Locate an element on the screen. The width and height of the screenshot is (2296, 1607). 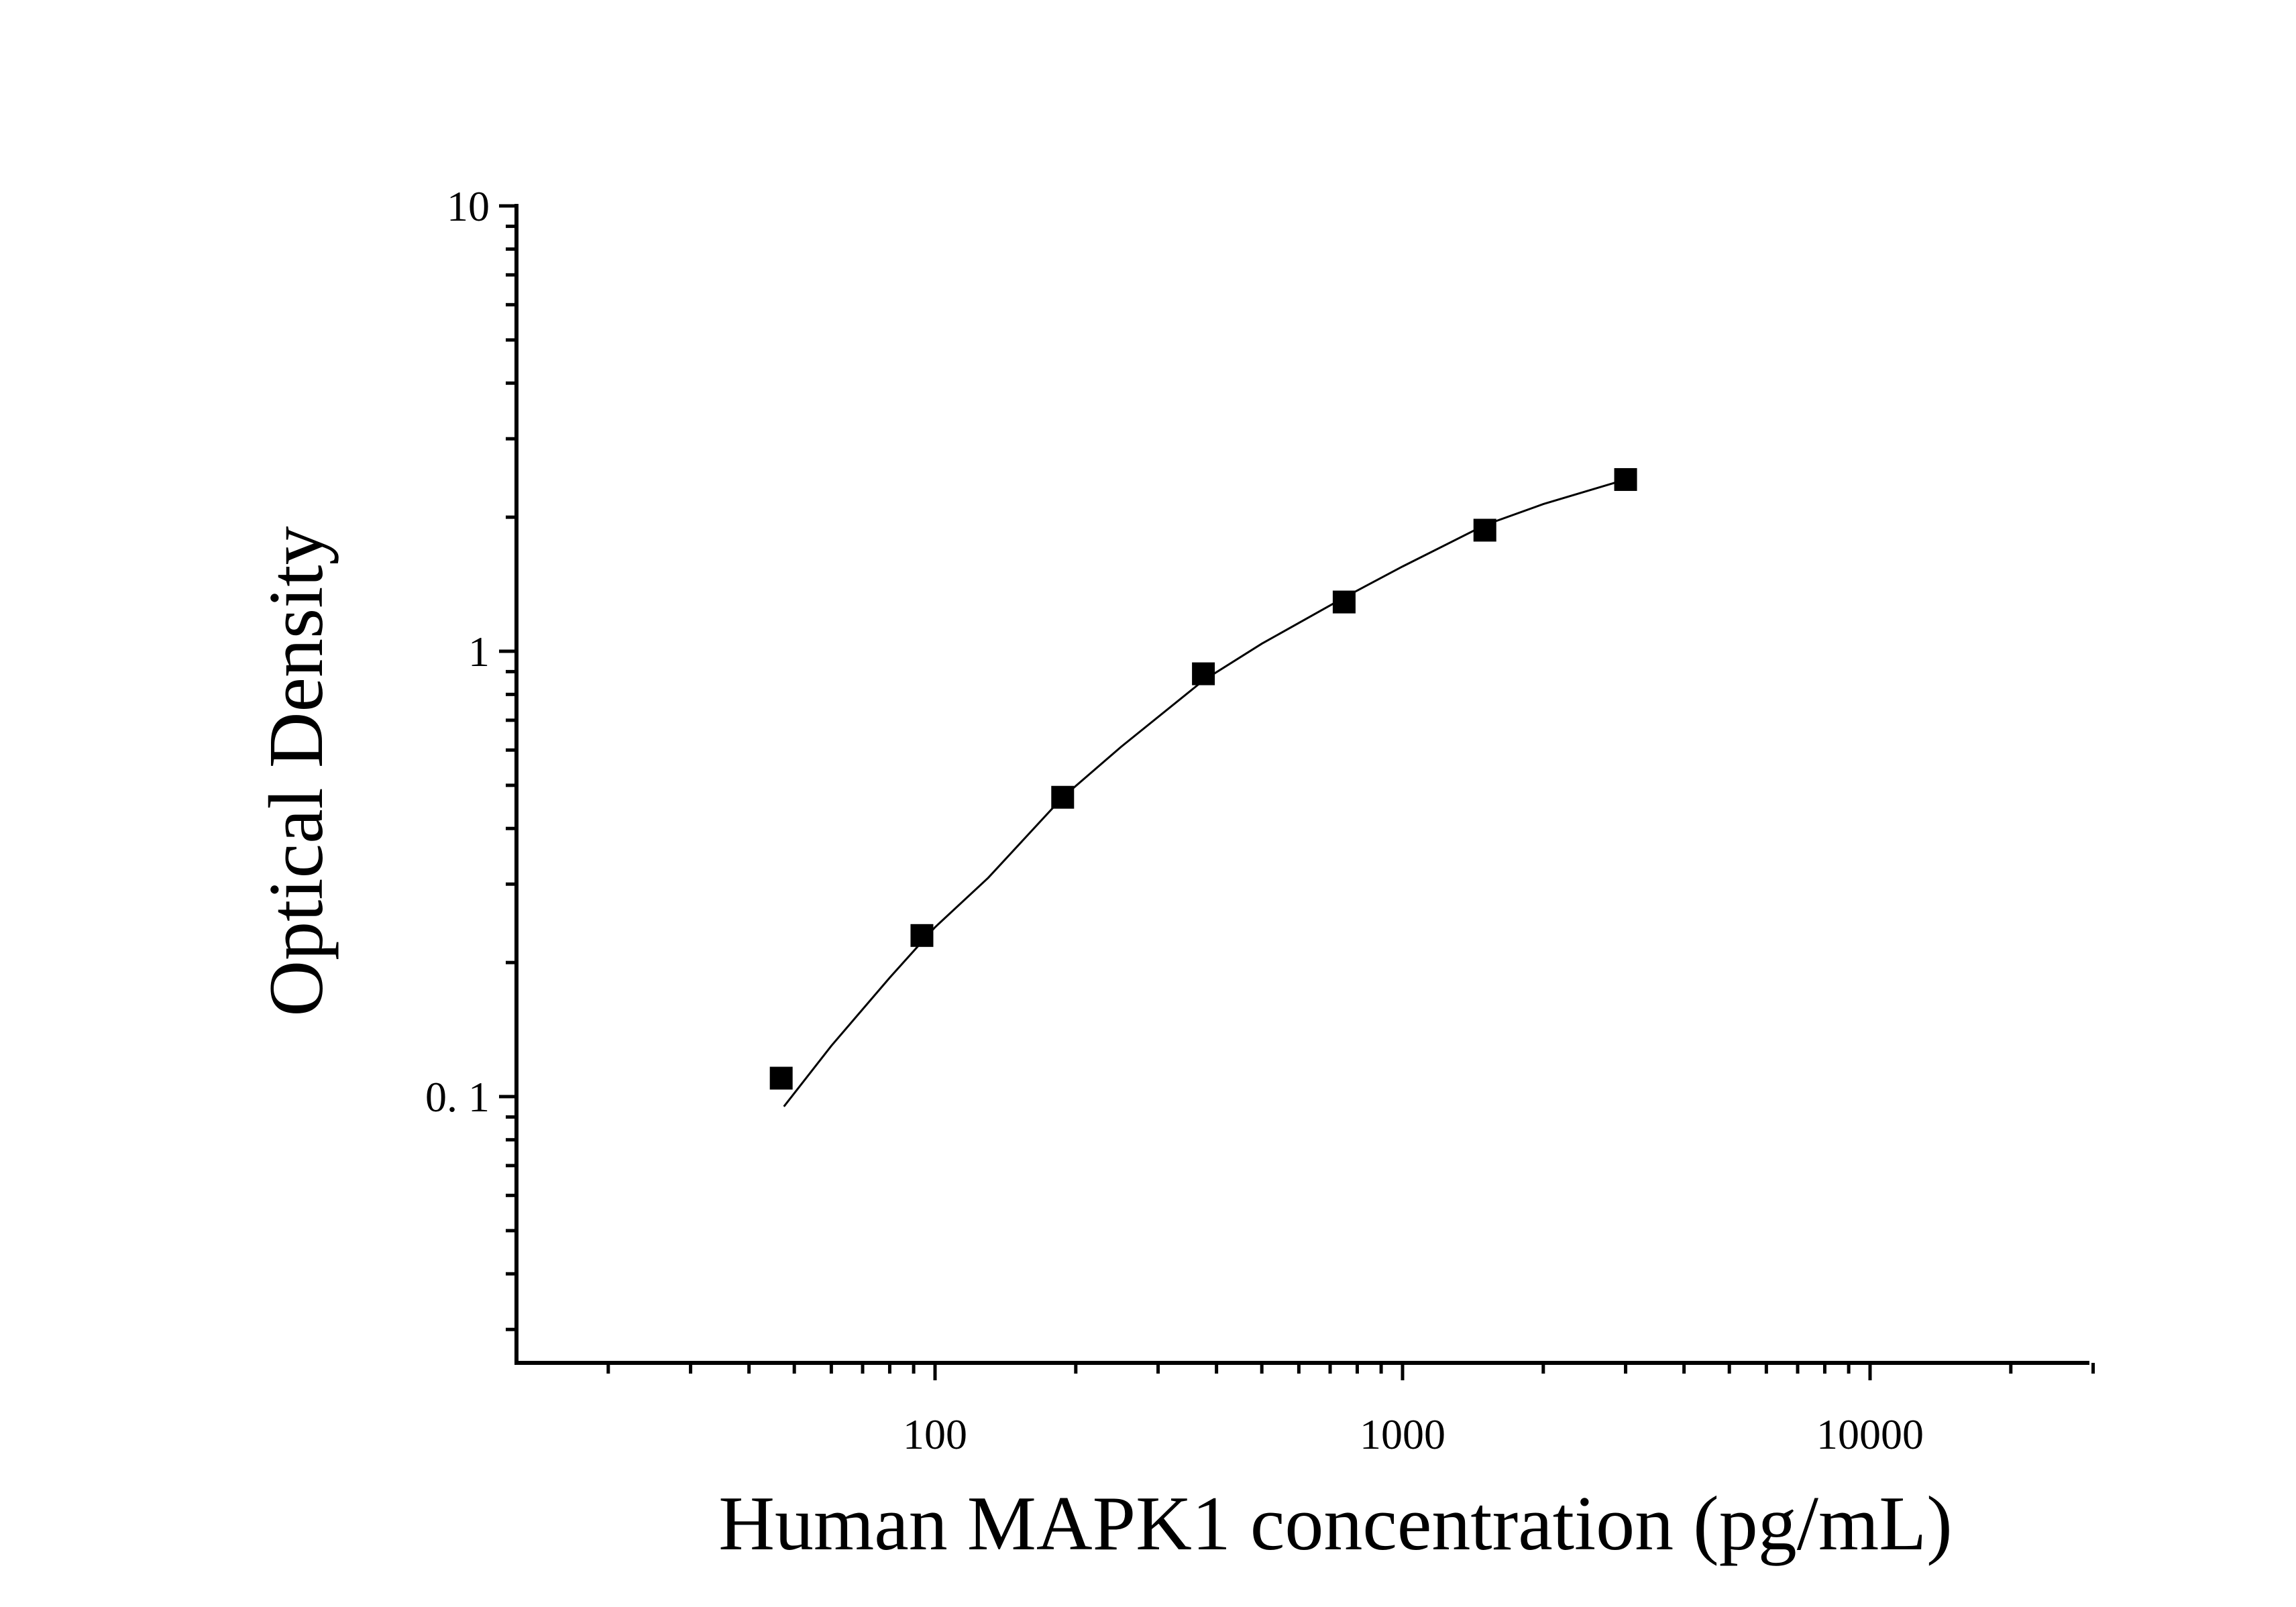
fit-curve-layer is located at coordinates (1205, 792).